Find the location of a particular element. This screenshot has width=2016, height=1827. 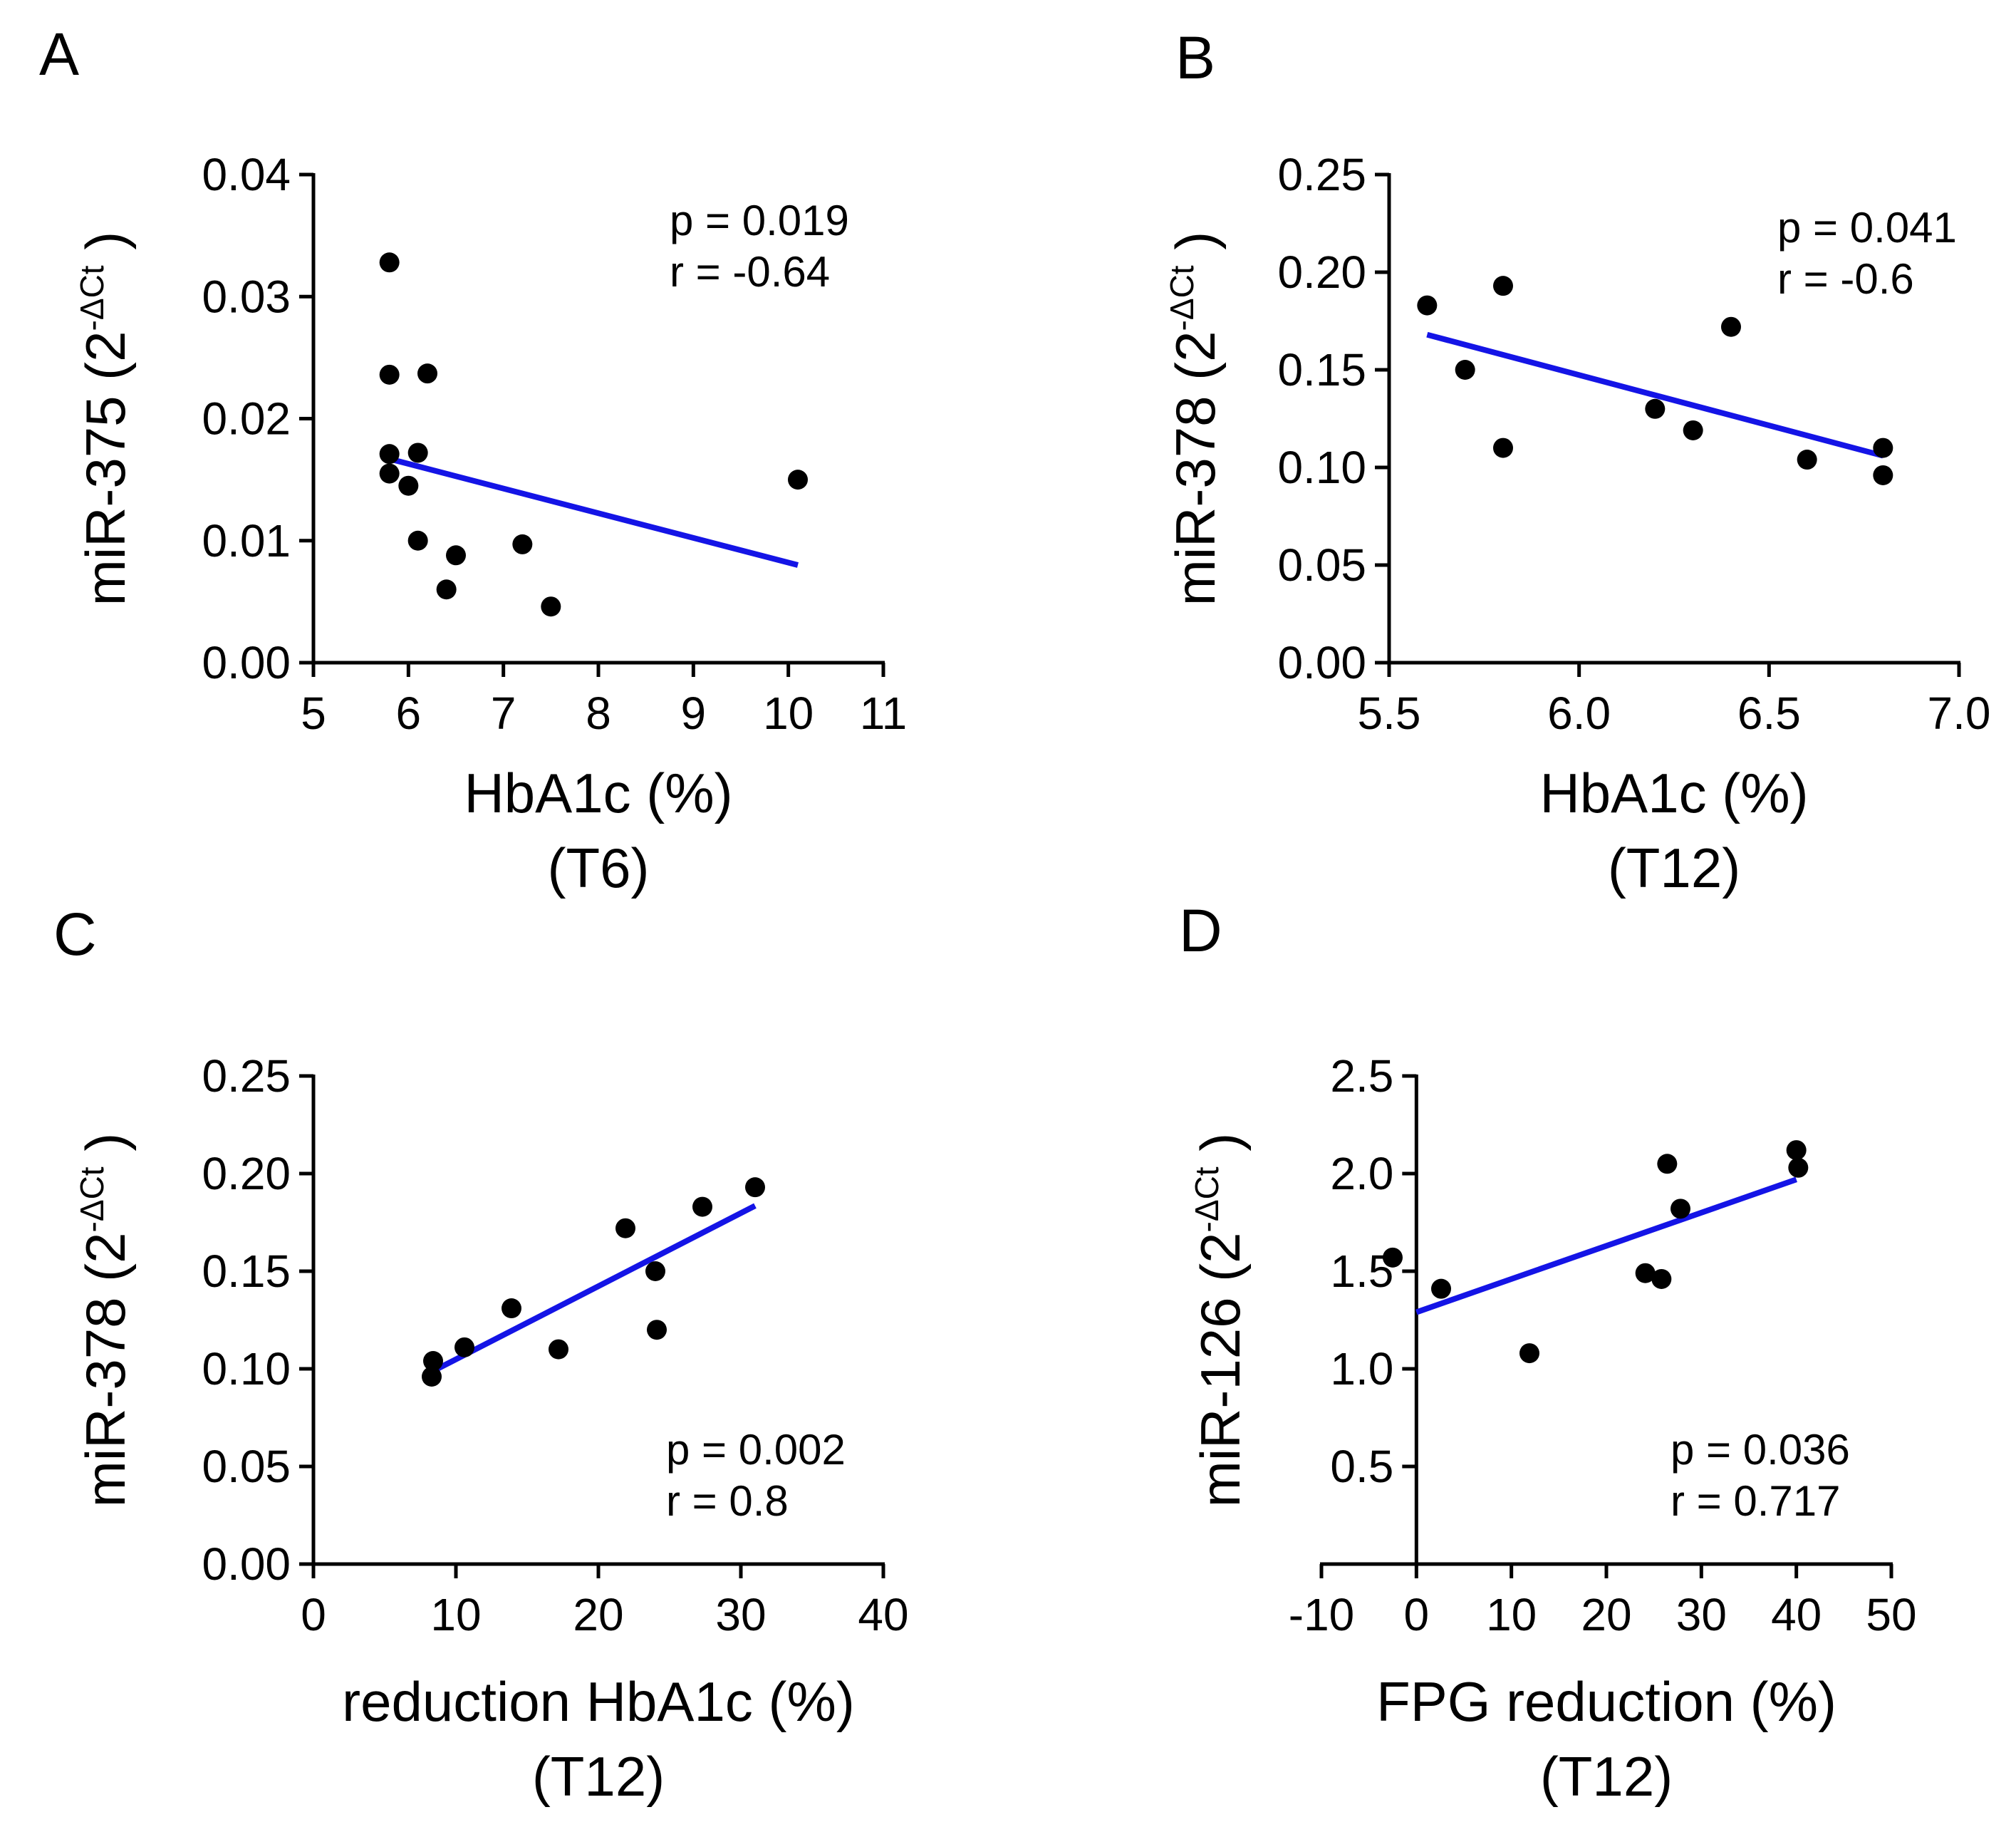

y-tick-label: 1.5 is located at coordinates (1361, 1271).